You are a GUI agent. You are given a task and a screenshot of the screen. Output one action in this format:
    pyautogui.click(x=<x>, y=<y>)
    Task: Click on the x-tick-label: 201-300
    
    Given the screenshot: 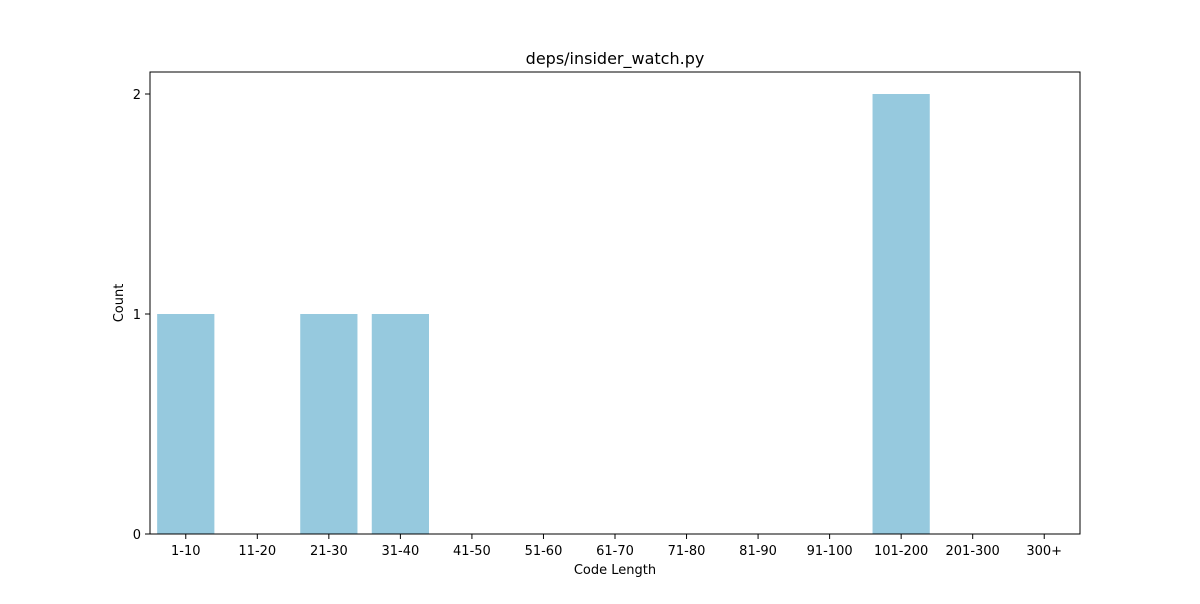 What is the action you would take?
    pyautogui.click(x=973, y=551)
    